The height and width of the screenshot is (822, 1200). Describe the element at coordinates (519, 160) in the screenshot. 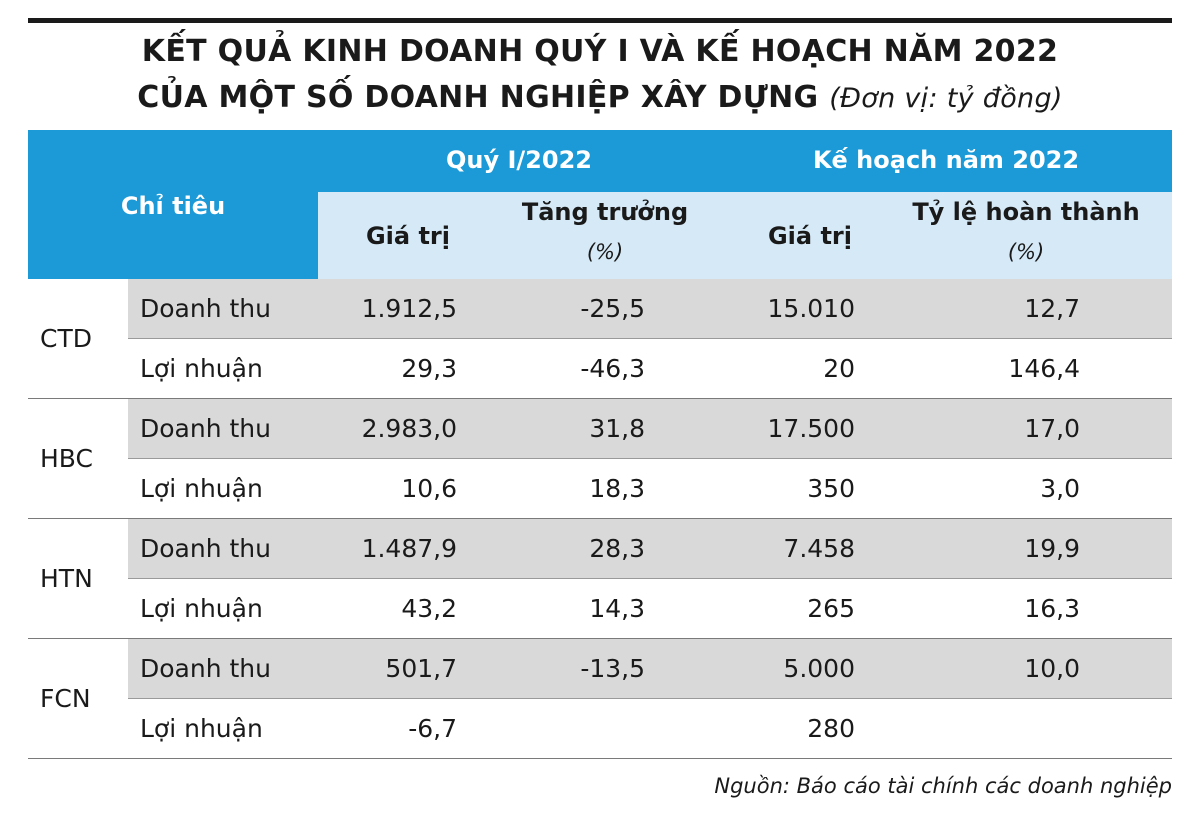

I see `header-cell: Quý I/2022` at that location.